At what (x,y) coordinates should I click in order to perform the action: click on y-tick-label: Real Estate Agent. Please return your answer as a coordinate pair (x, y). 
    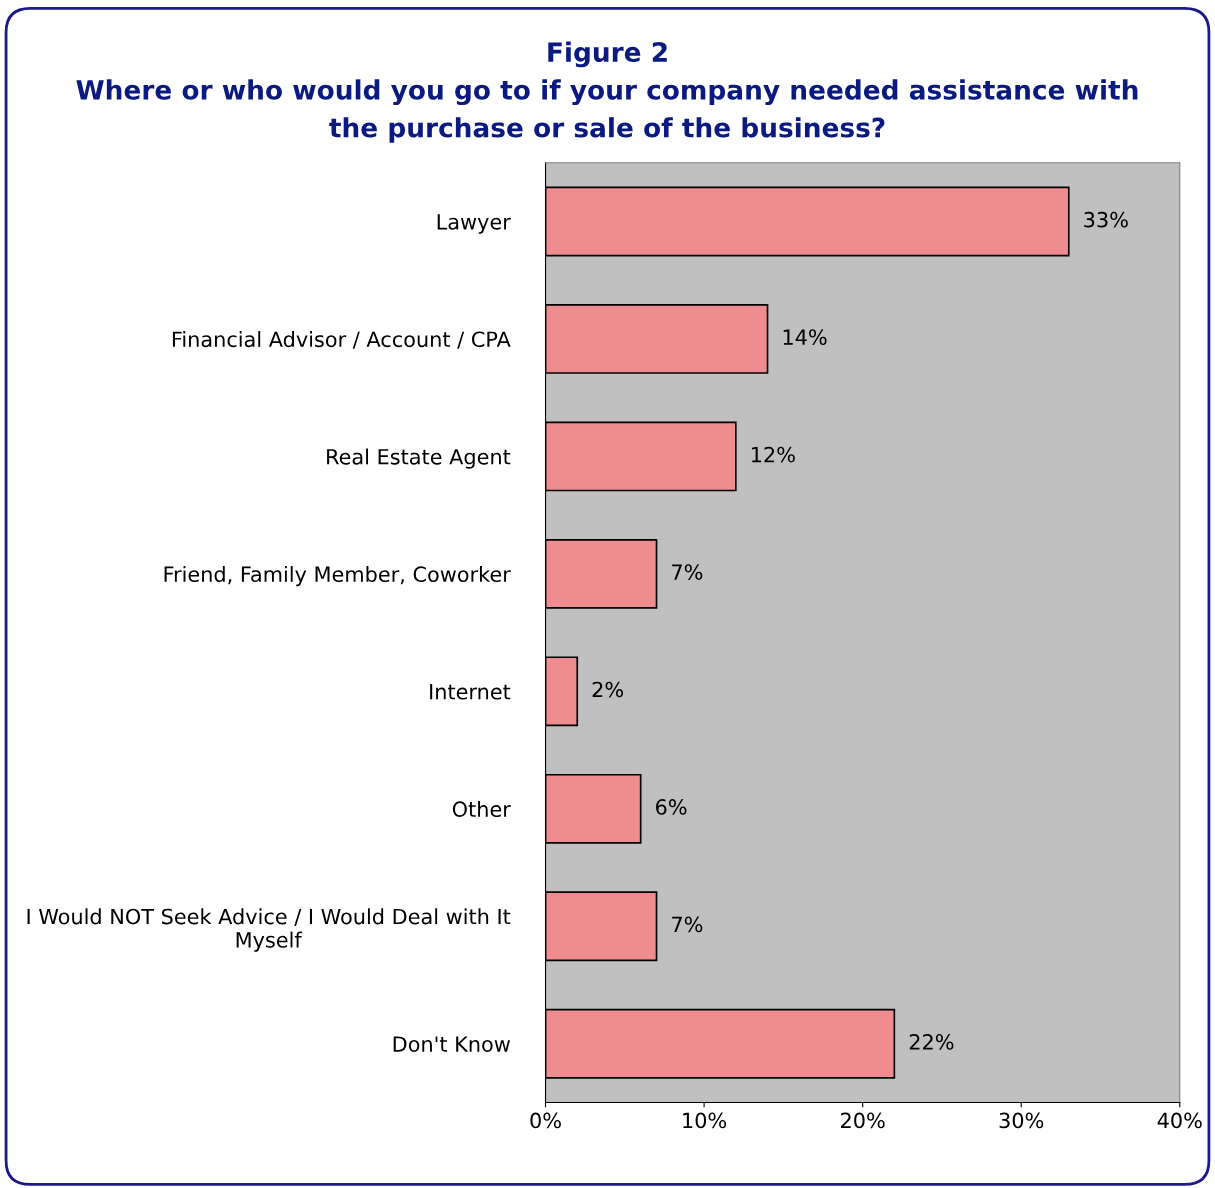
    Looking at the image, I should click on (419, 458).